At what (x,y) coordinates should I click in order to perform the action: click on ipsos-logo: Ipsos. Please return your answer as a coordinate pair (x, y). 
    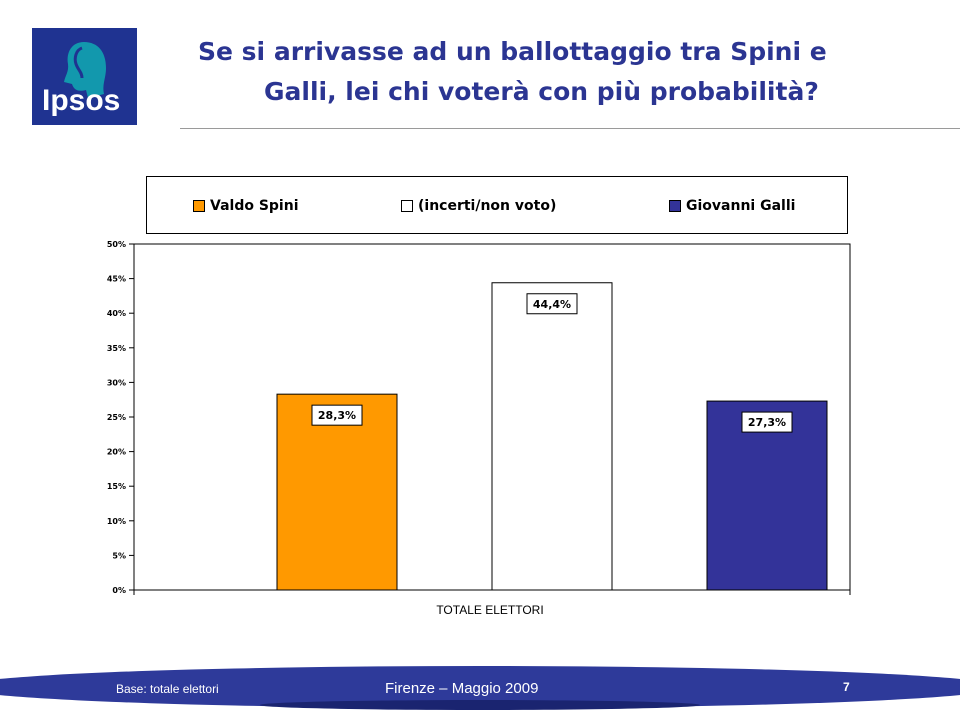
    Looking at the image, I should click on (84, 76).